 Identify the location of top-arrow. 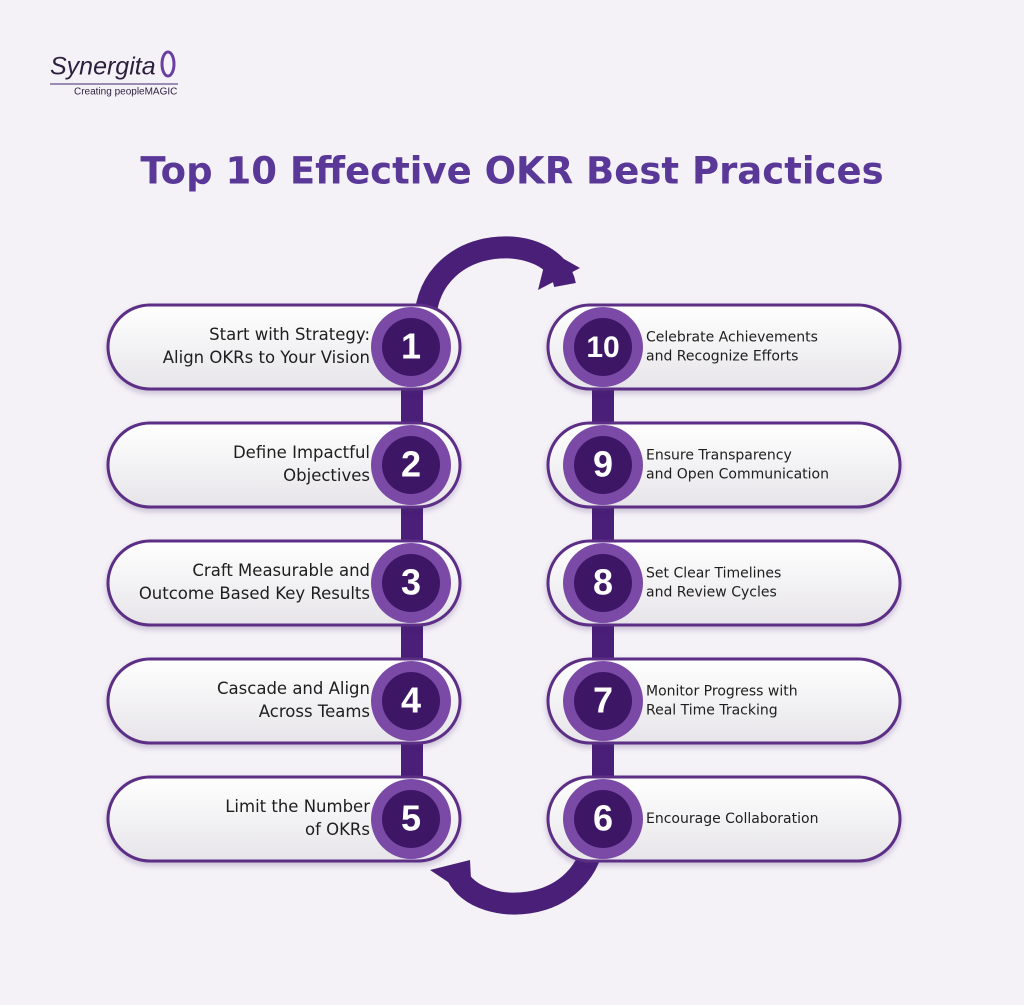
(559, 270).